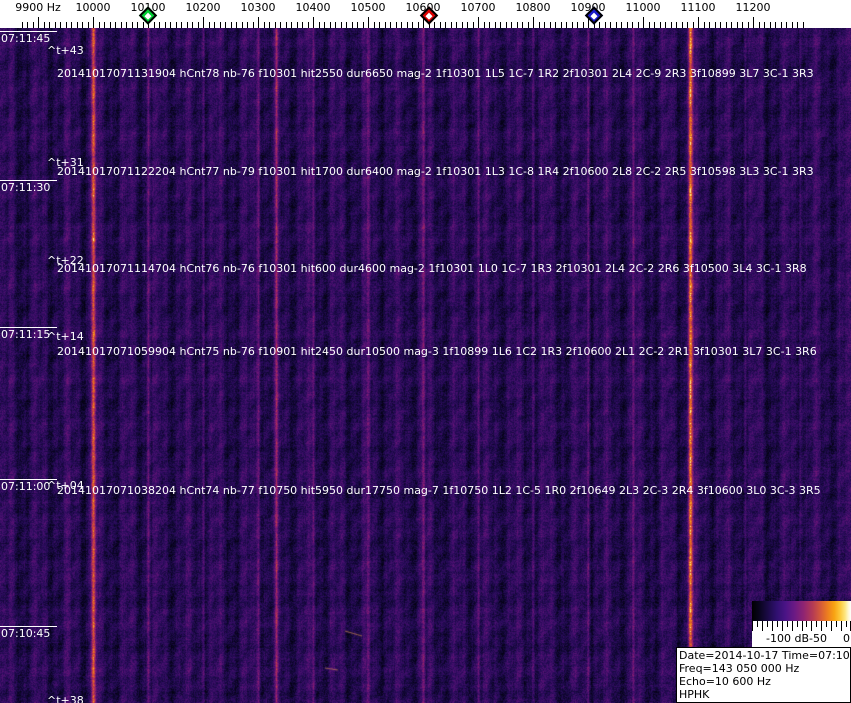 This screenshot has width=851, height=703. What do you see at coordinates (93, 7) in the screenshot?
I see `freq-tick-label: 10000` at bounding box center [93, 7].